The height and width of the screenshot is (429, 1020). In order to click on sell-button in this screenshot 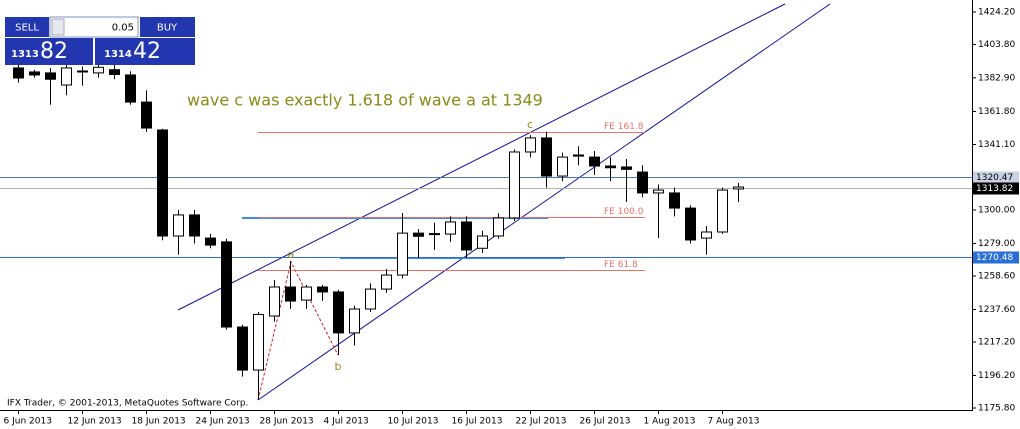, I will do `click(27, 27)`.